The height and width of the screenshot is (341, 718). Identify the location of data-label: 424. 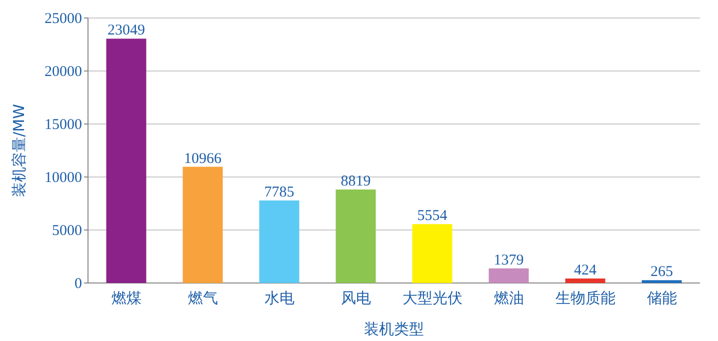
(585, 270).